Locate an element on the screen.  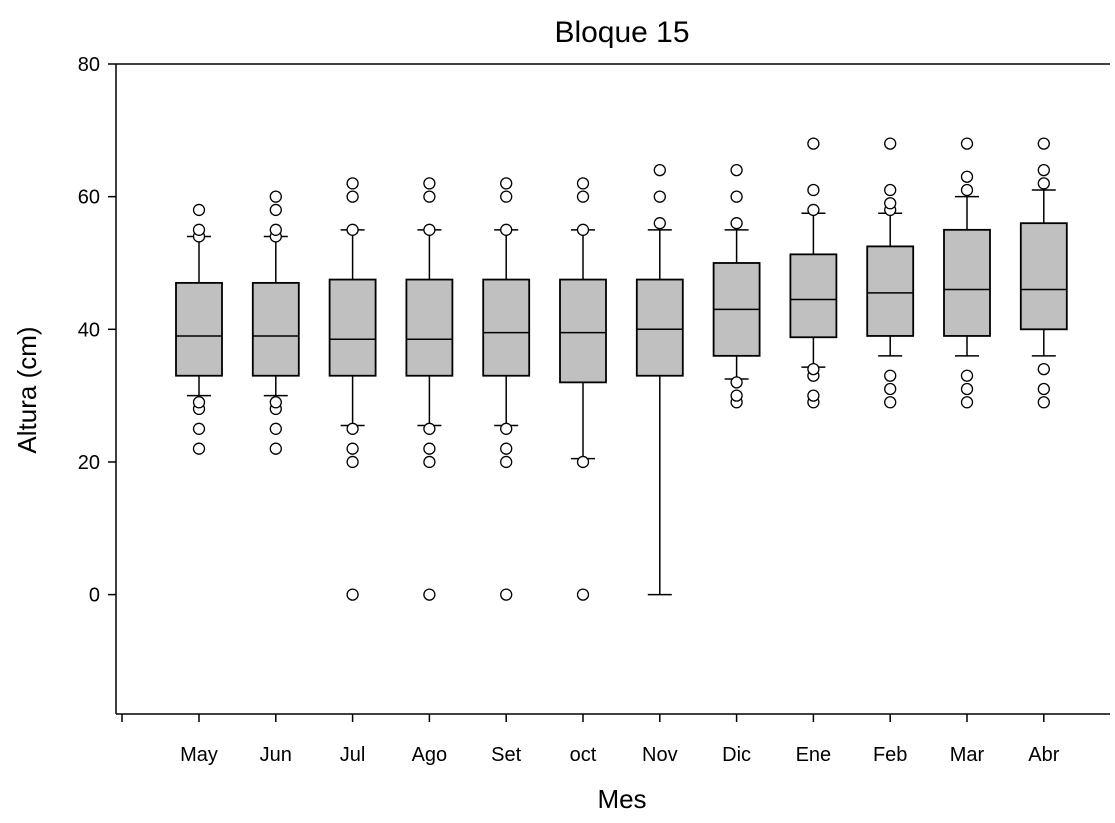
box-Jun is located at coordinates (275, 322).